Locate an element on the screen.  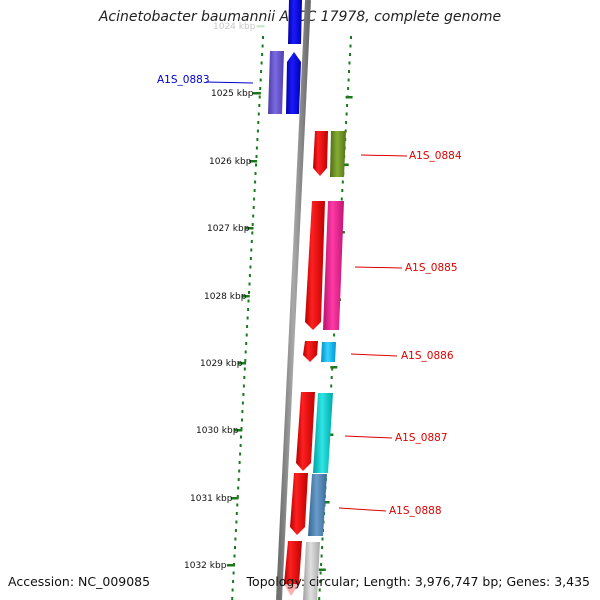
gene-a1s-0885-cds is located at coordinates (315, 265).